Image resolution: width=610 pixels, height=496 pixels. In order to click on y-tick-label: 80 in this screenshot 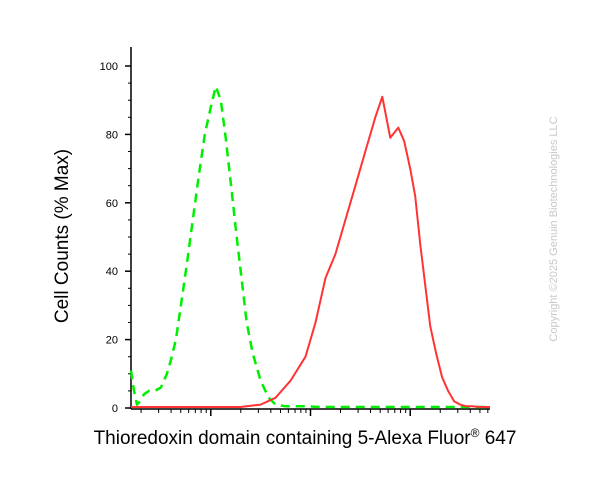, I will do `click(112, 135)`.